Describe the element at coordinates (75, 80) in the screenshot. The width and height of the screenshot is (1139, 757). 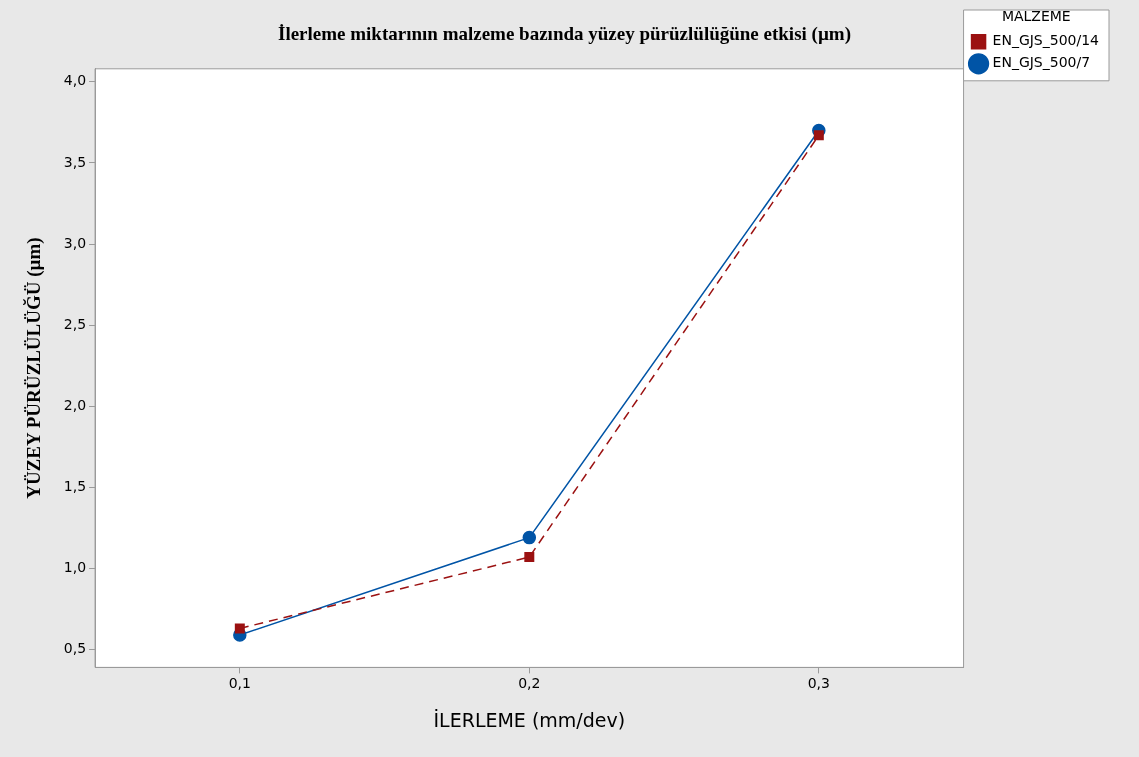
I see `y-tick-label: 4,0` at that location.